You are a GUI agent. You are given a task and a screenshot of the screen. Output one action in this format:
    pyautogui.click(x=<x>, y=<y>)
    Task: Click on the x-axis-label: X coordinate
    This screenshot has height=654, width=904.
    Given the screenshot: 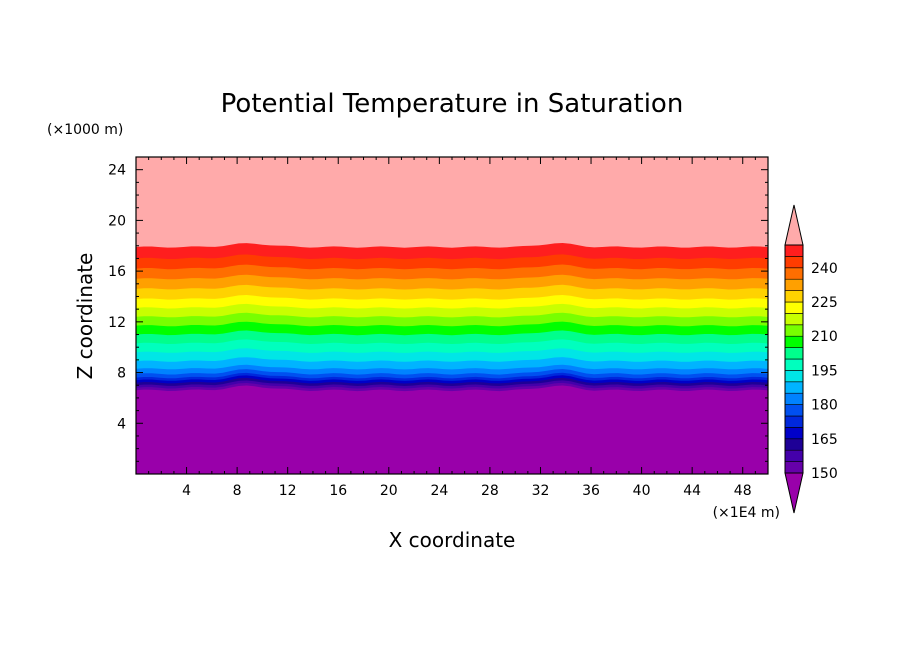 What is the action you would take?
    pyautogui.click(x=452, y=540)
    